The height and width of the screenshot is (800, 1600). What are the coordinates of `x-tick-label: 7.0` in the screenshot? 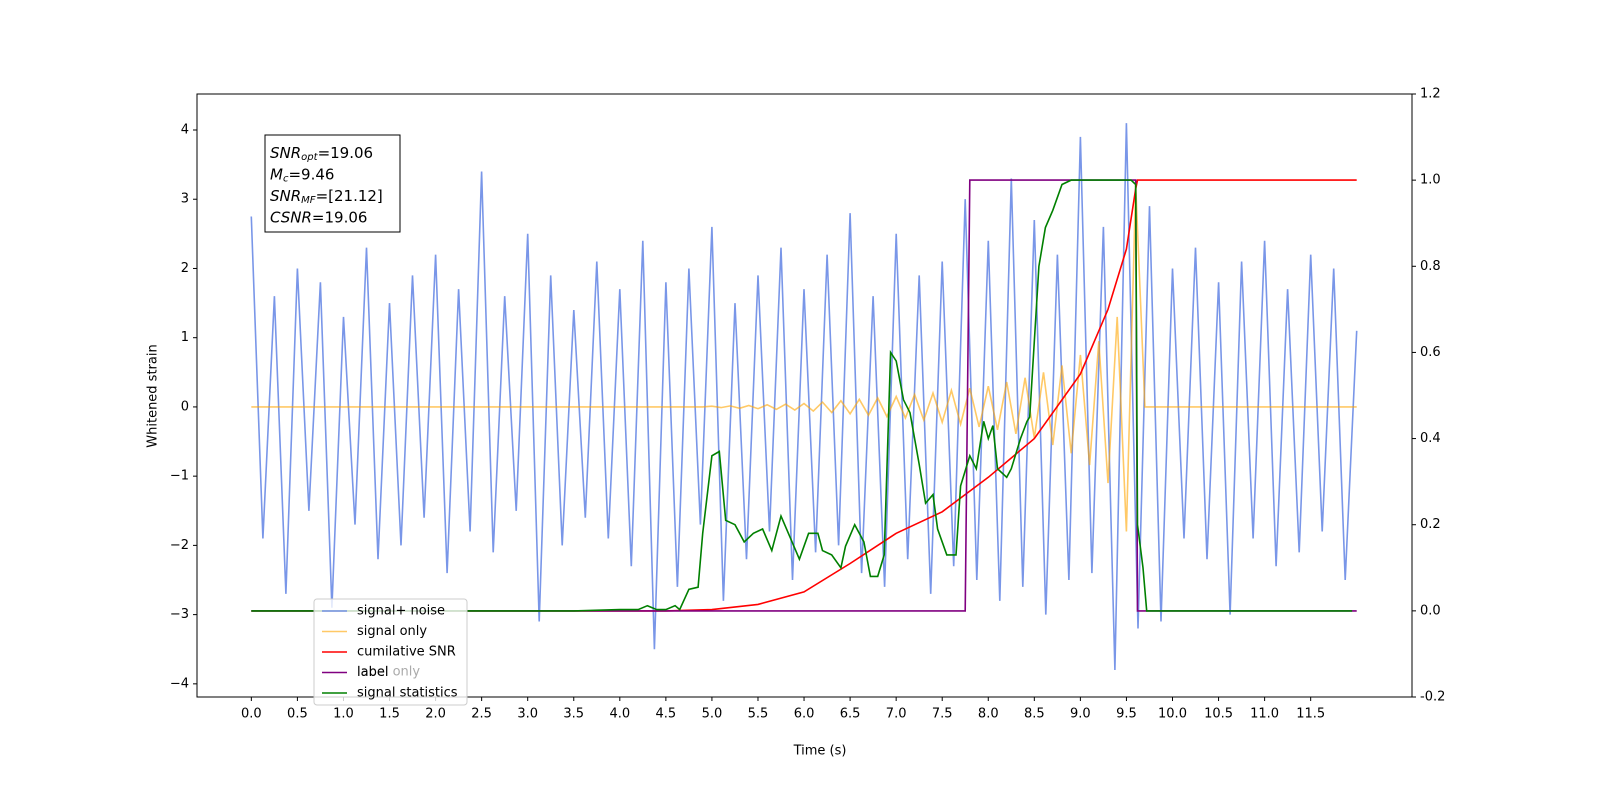 It's located at (896, 714).